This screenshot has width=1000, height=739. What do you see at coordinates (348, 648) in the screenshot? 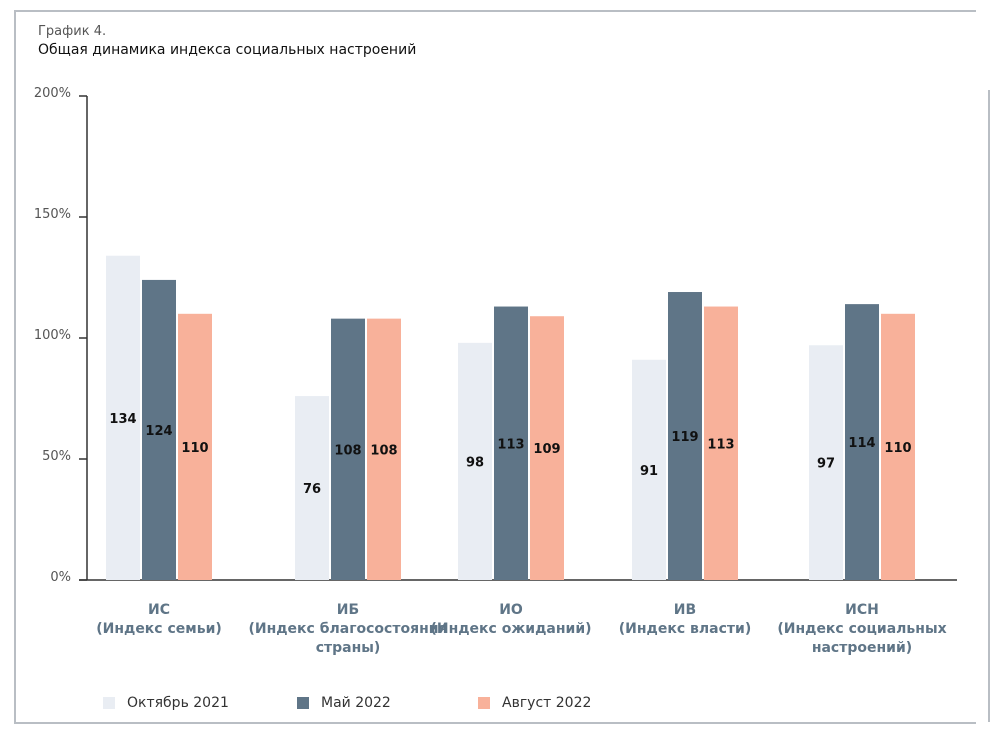
I see `category-label: страны)` at bounding box center [348, 648].